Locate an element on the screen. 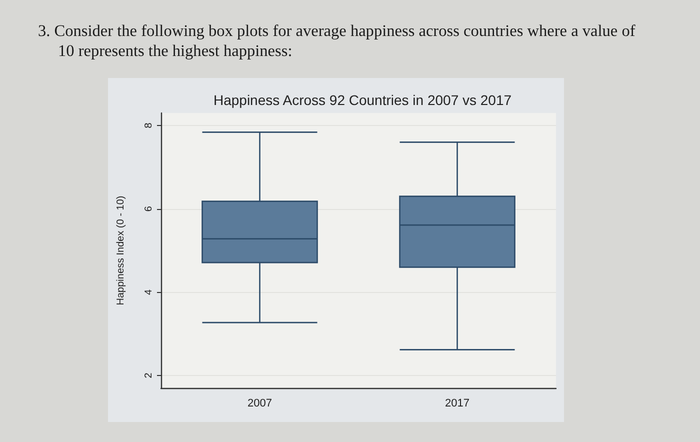 Image resolution: width=700 pixels, height=442 pixels. x-tick-label: 2007 is located at coordinates (260, 404).